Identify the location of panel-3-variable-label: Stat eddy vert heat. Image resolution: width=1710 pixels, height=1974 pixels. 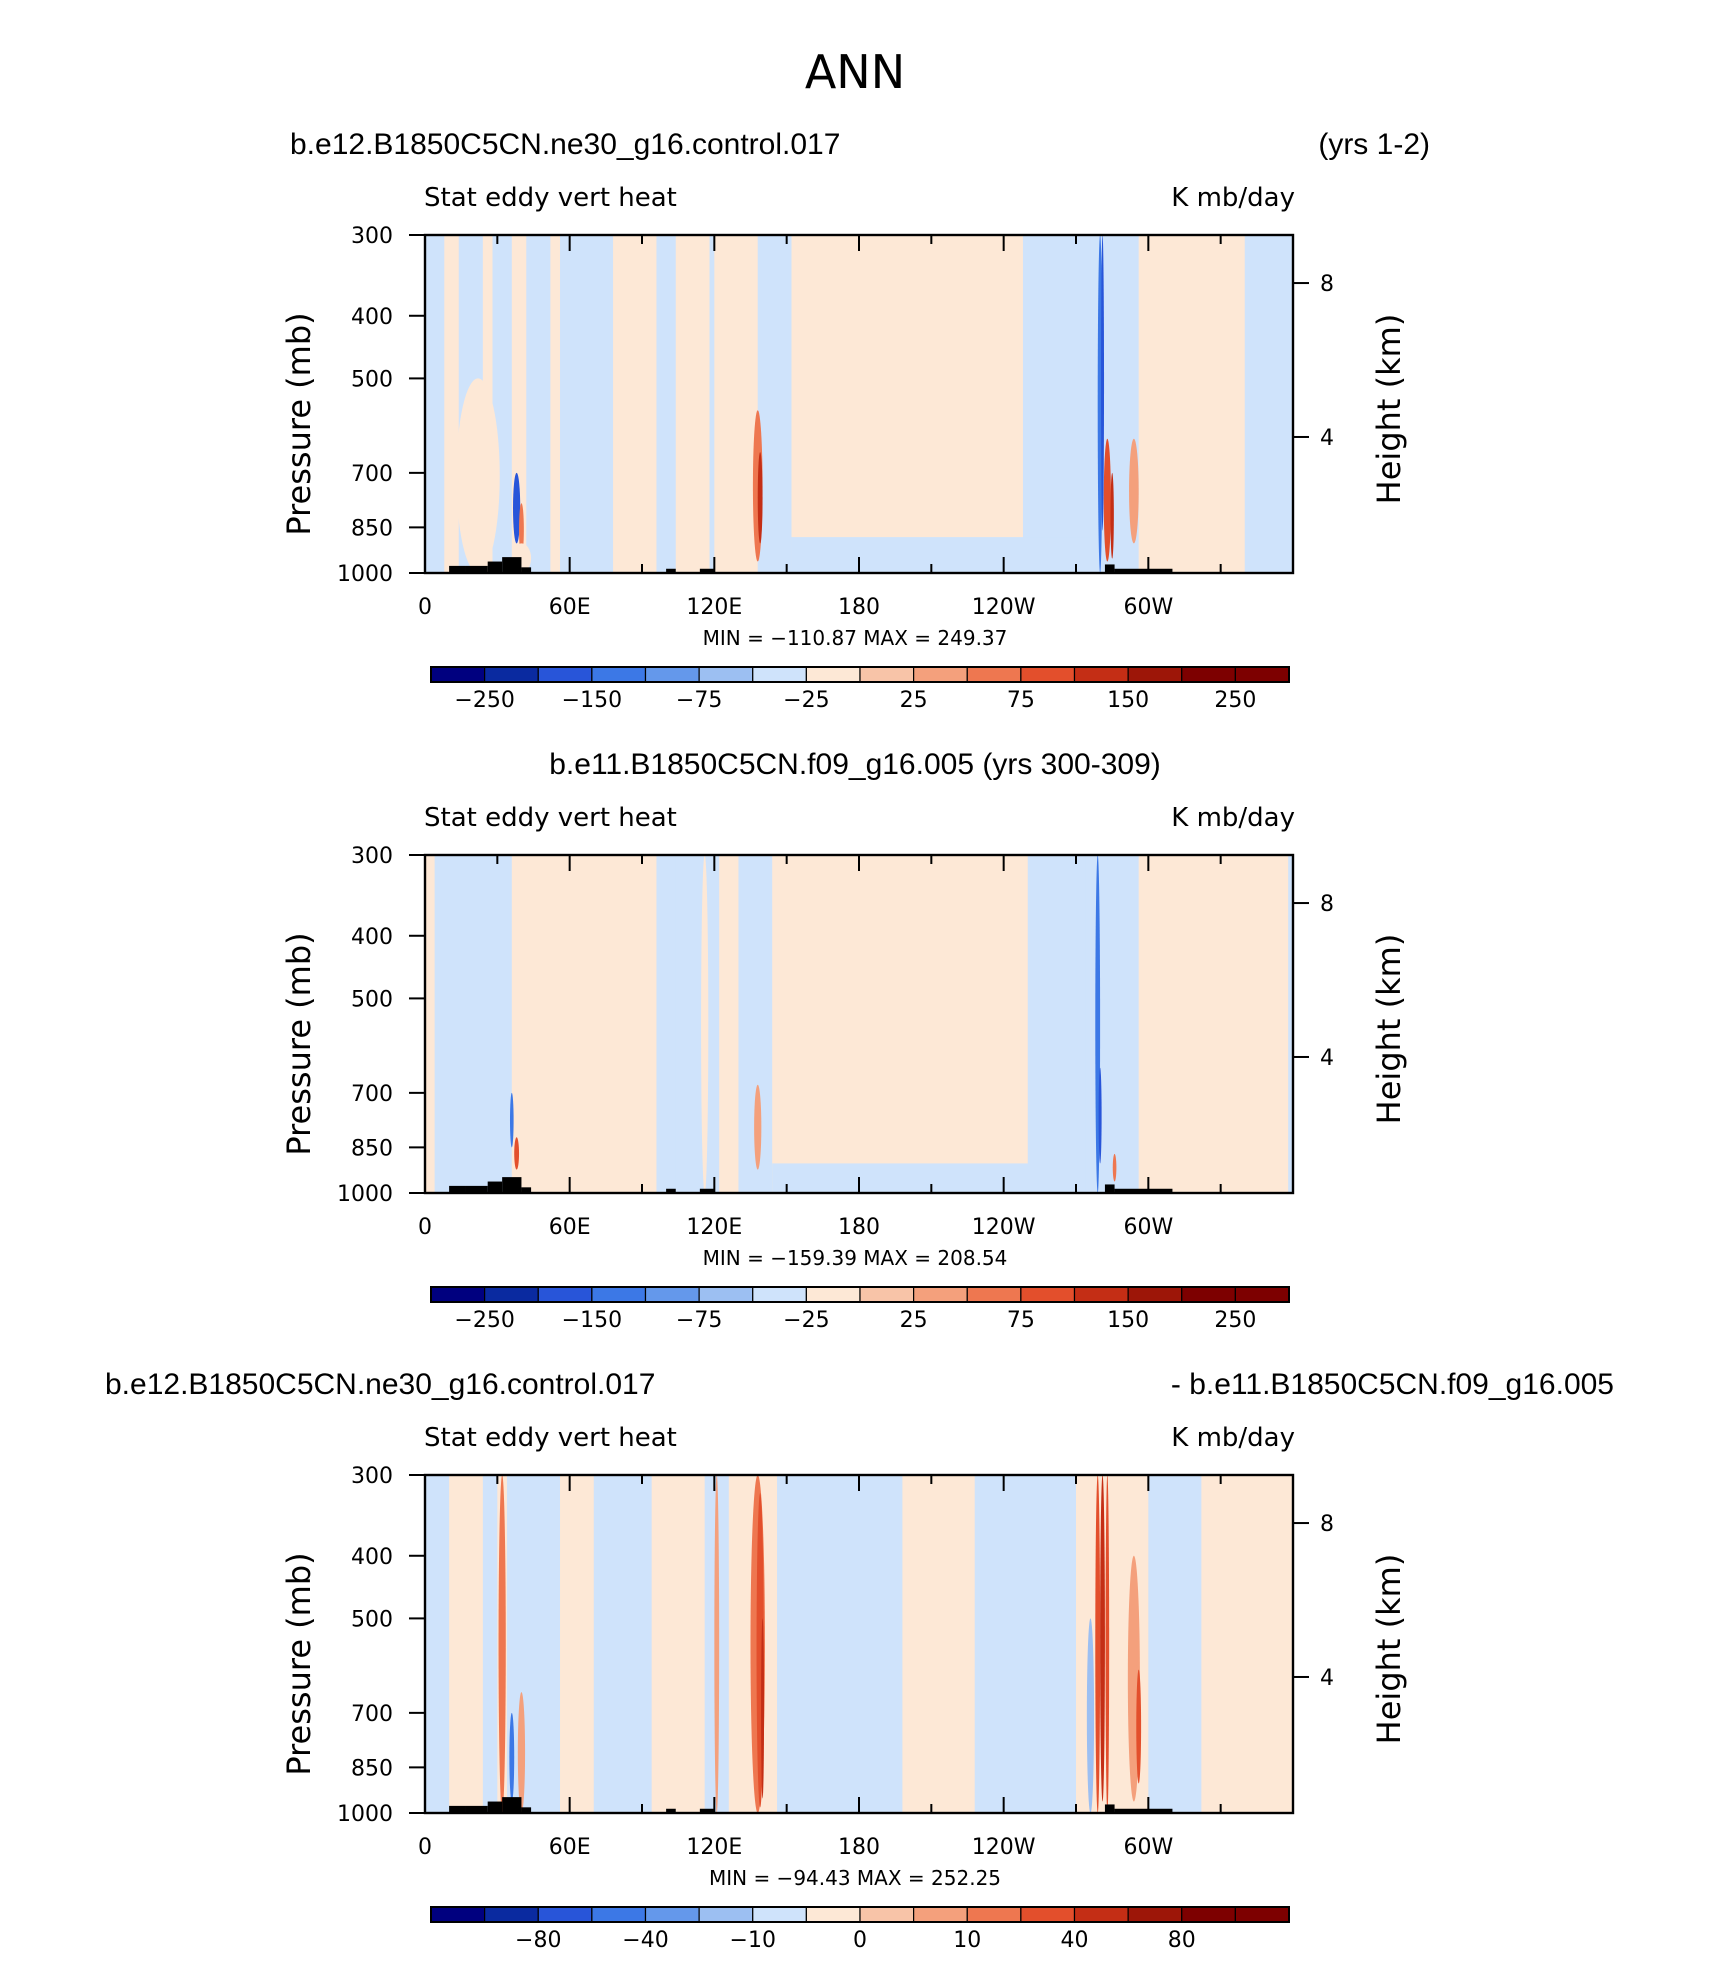
(550, 1438).